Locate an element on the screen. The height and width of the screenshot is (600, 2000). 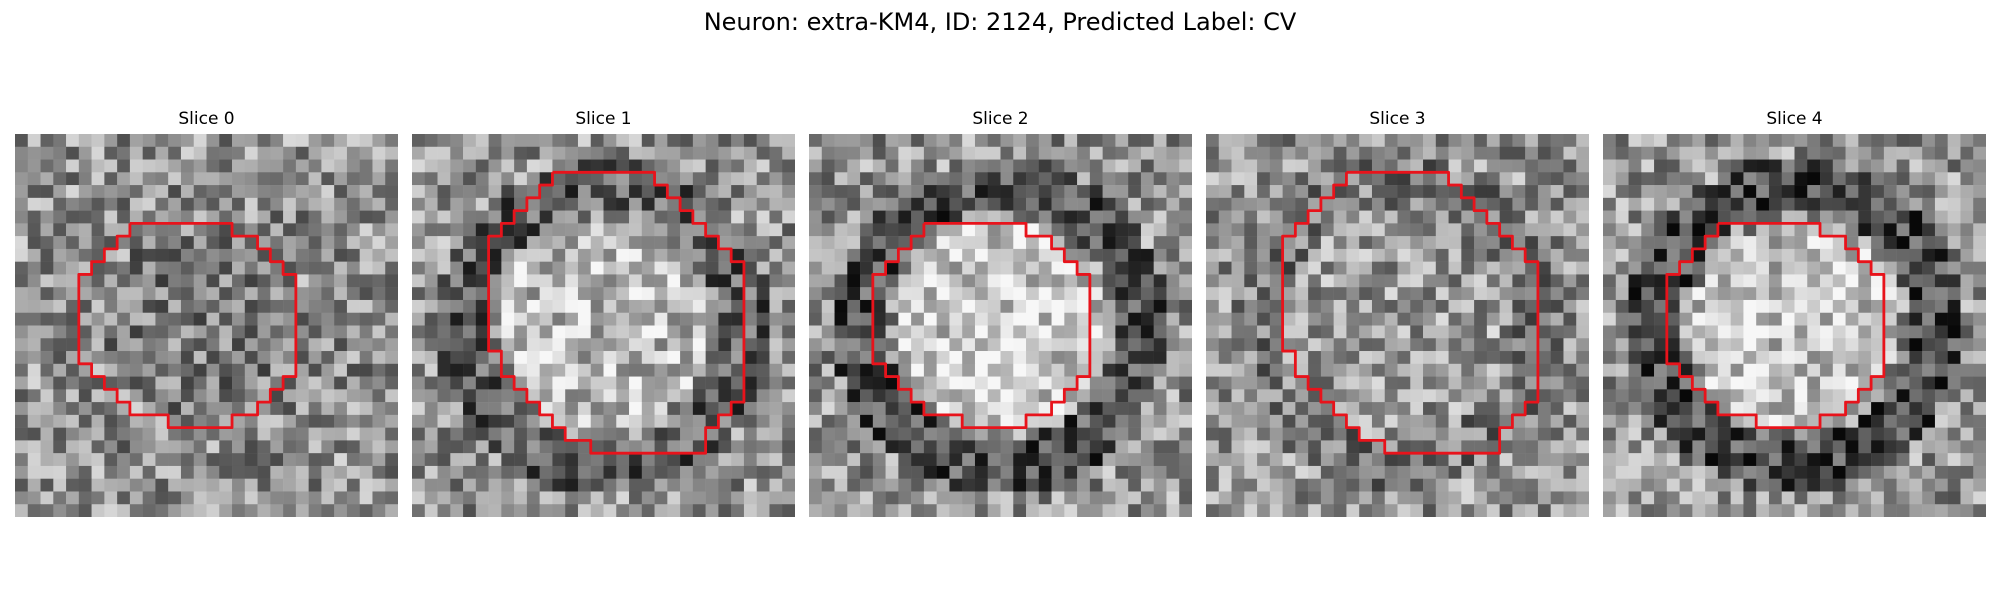
segmentation-contour is located at coordinates (1775, 325).